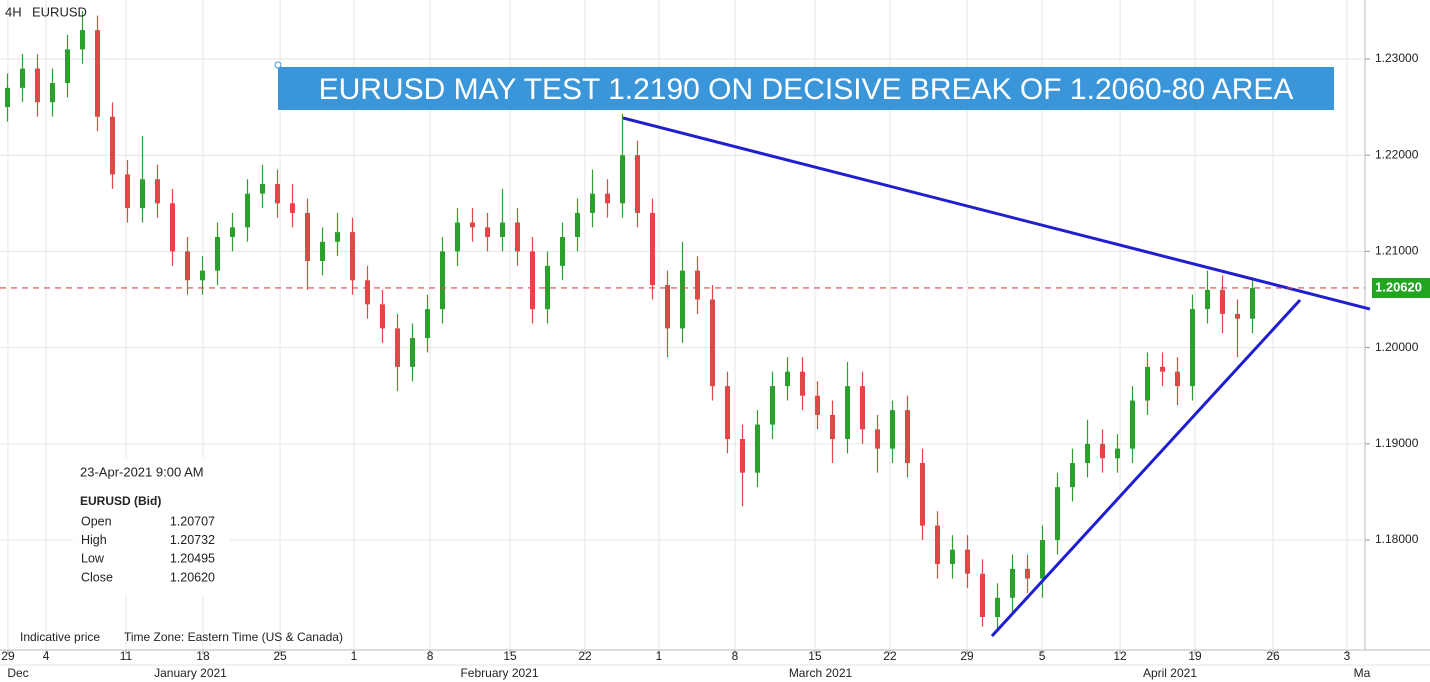 The width and height of the screenshot is (1430, 682). Describe the element at coordinates (996, 213) in the screenshot. I see `trendline` at that location.